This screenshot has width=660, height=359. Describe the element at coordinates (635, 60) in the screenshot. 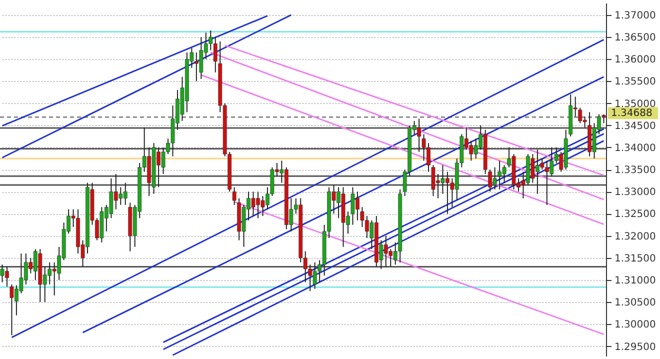

I see `y-tick-label: 1.36000` at that location.